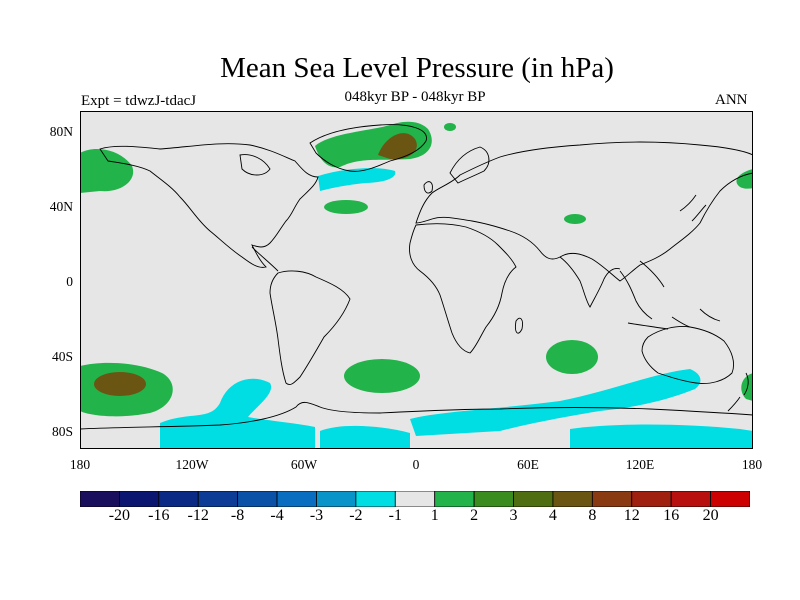 The width and height of the screenshot is (800, 600). Describe the element at coordinates (631, 515) in the screenshot. I see `colorbar-label: 12` at that location.